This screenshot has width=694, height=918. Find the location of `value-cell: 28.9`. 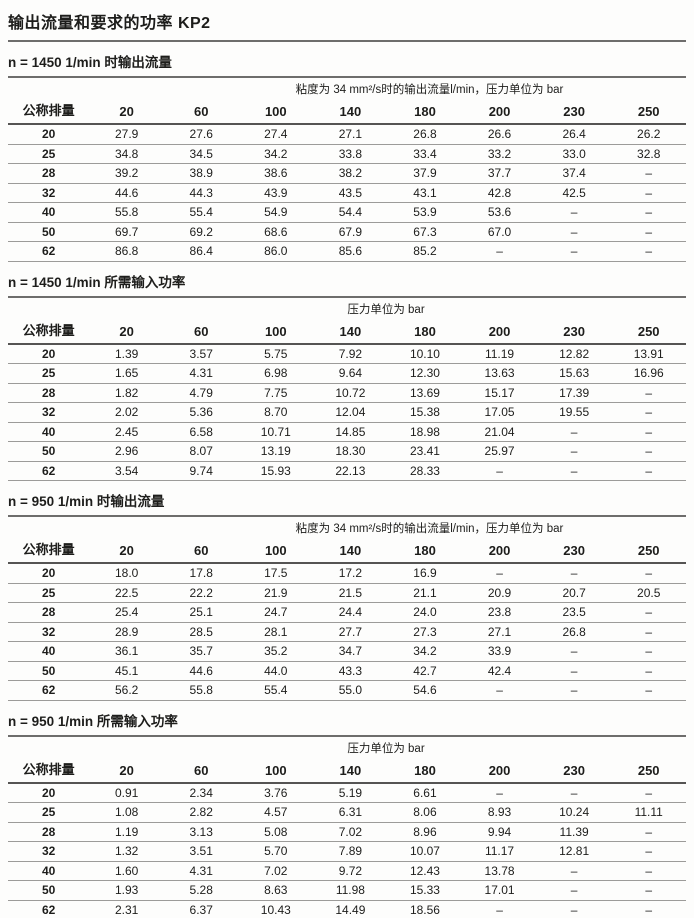

value-cell: 28.9 is located at coordinates (126, 632).